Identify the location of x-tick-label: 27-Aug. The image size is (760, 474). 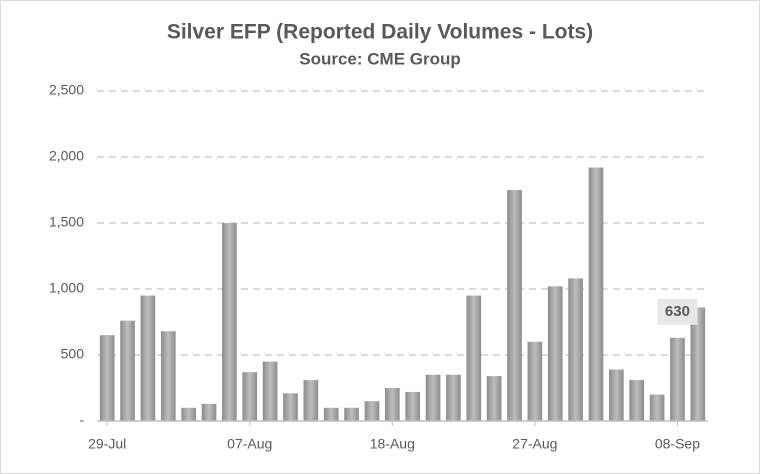
(534, 444).